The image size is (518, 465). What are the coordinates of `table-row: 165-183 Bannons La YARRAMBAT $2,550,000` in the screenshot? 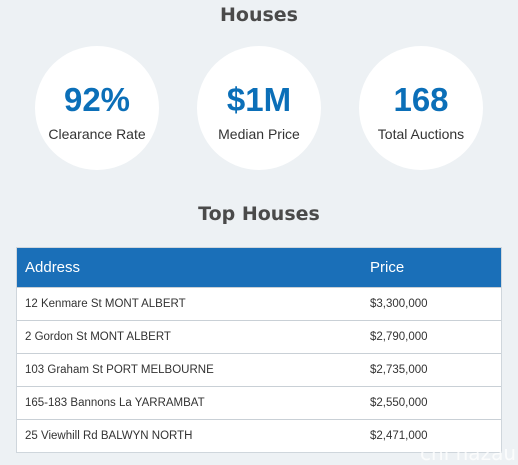 It's located at (259, 402).